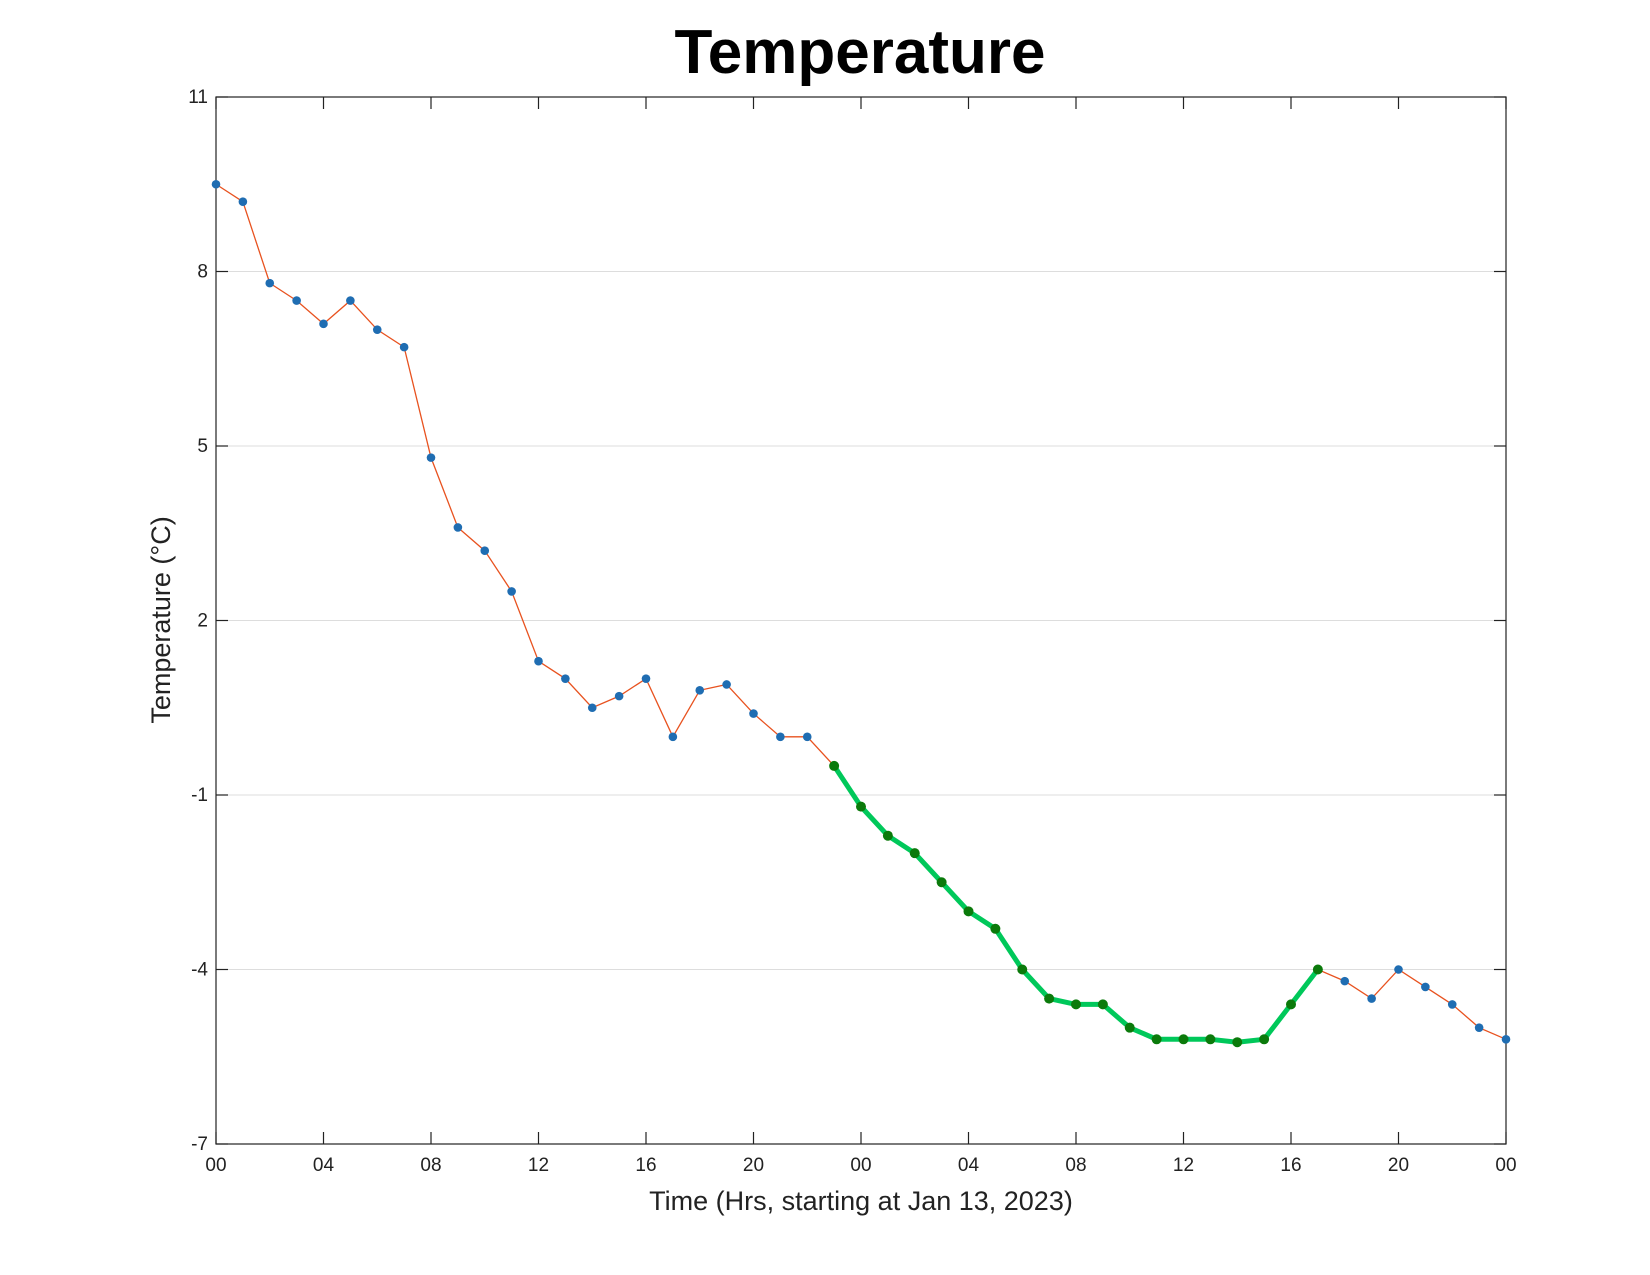  I want to click on y-tick-label: -1, so click(199, 795).